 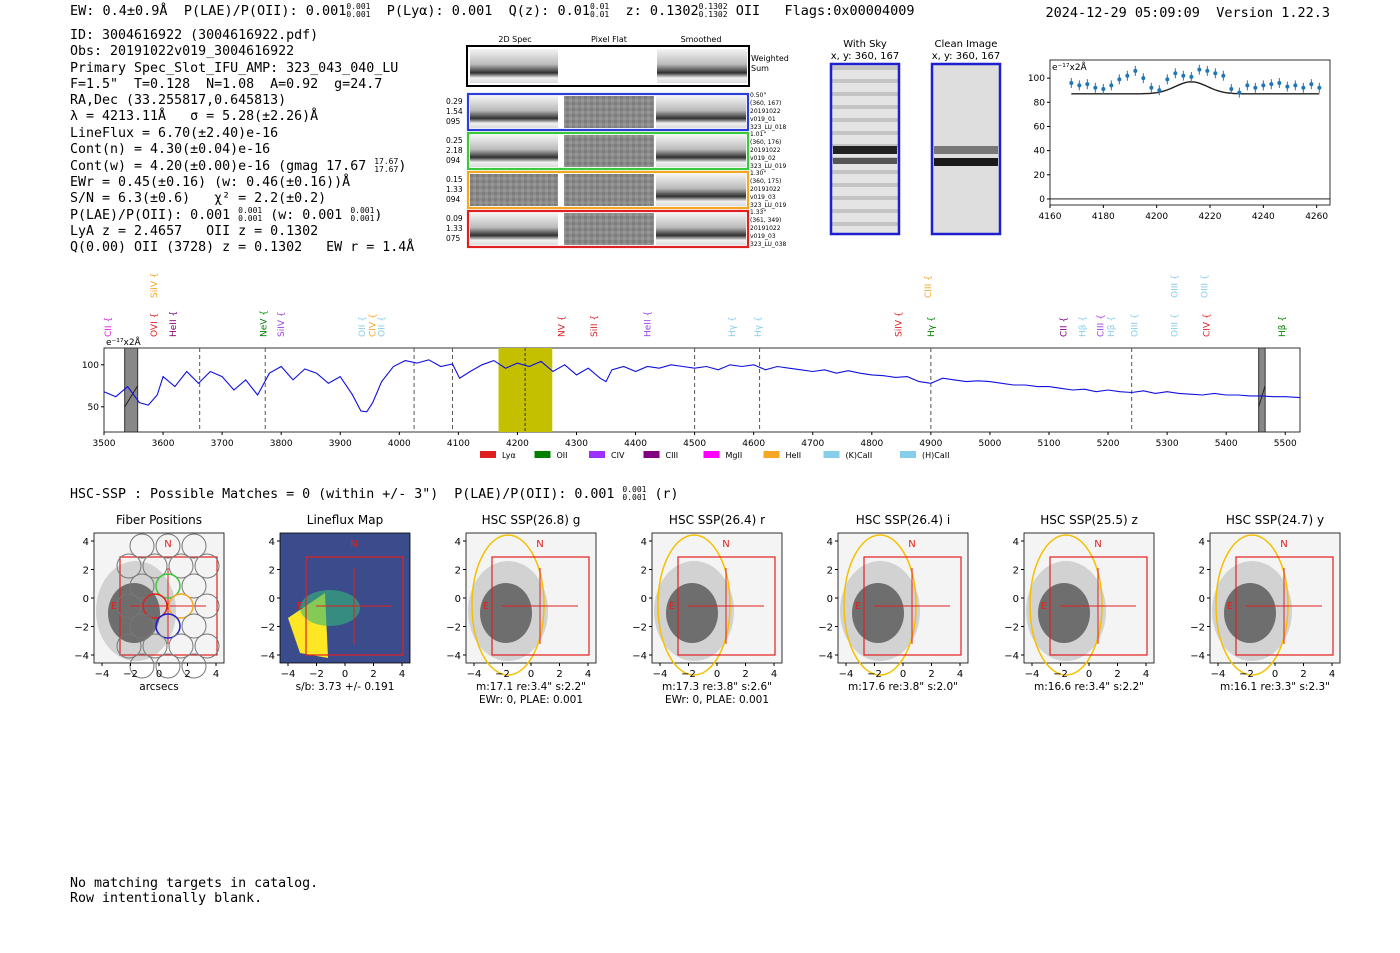 I want to click on emission-line-label: CIV {, so click(x=374, y=325).